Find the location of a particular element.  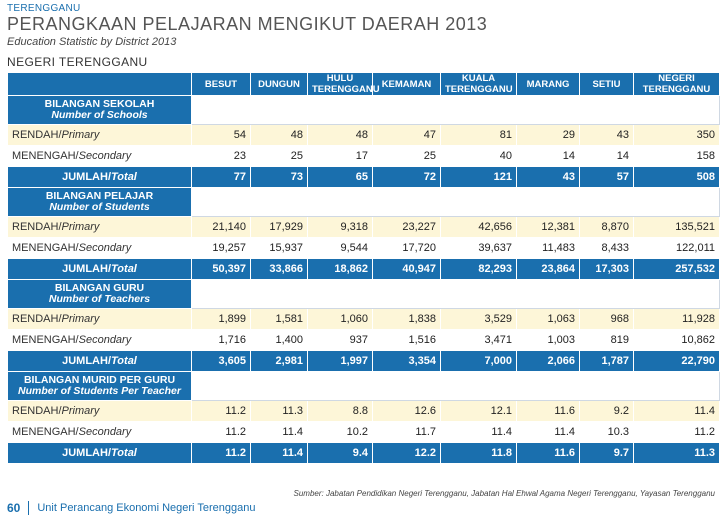

table-cell: 23 is located at coordinates (221, 156).